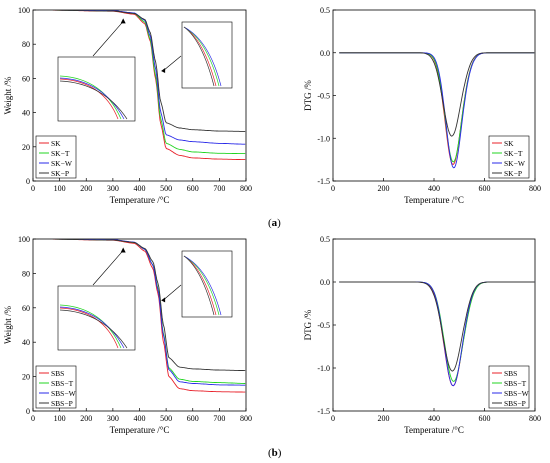 This screenshot has width=550, height=463. Describe the element at coordinates (56, 143) in the screenshot. I see `legend-label-0: SK` at that location.